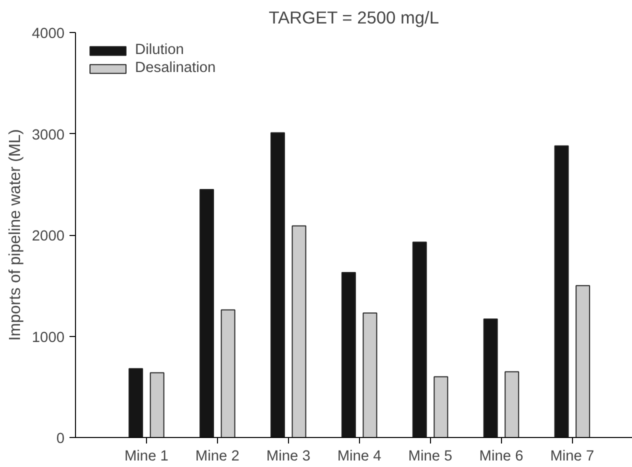 Image resolution: width=632 pixels, height=467 pixels. Describe the element at coordinates (15, 235) in the screenshot. I see `y-axis-title: Imports of pipeline water (ML)` at that location.